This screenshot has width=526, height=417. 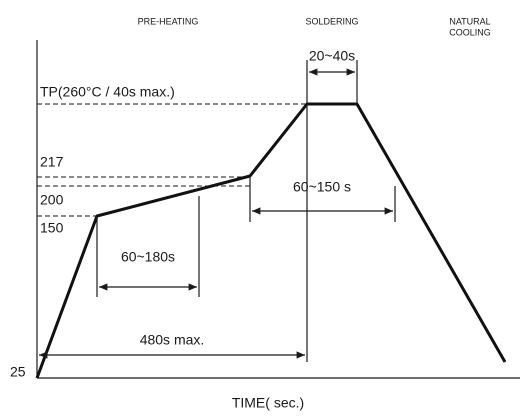 What do you see at coordinates (322, 187) in the screenshot?
I see `dimension-label: 60~150 s` at bounding box center [322, 187].